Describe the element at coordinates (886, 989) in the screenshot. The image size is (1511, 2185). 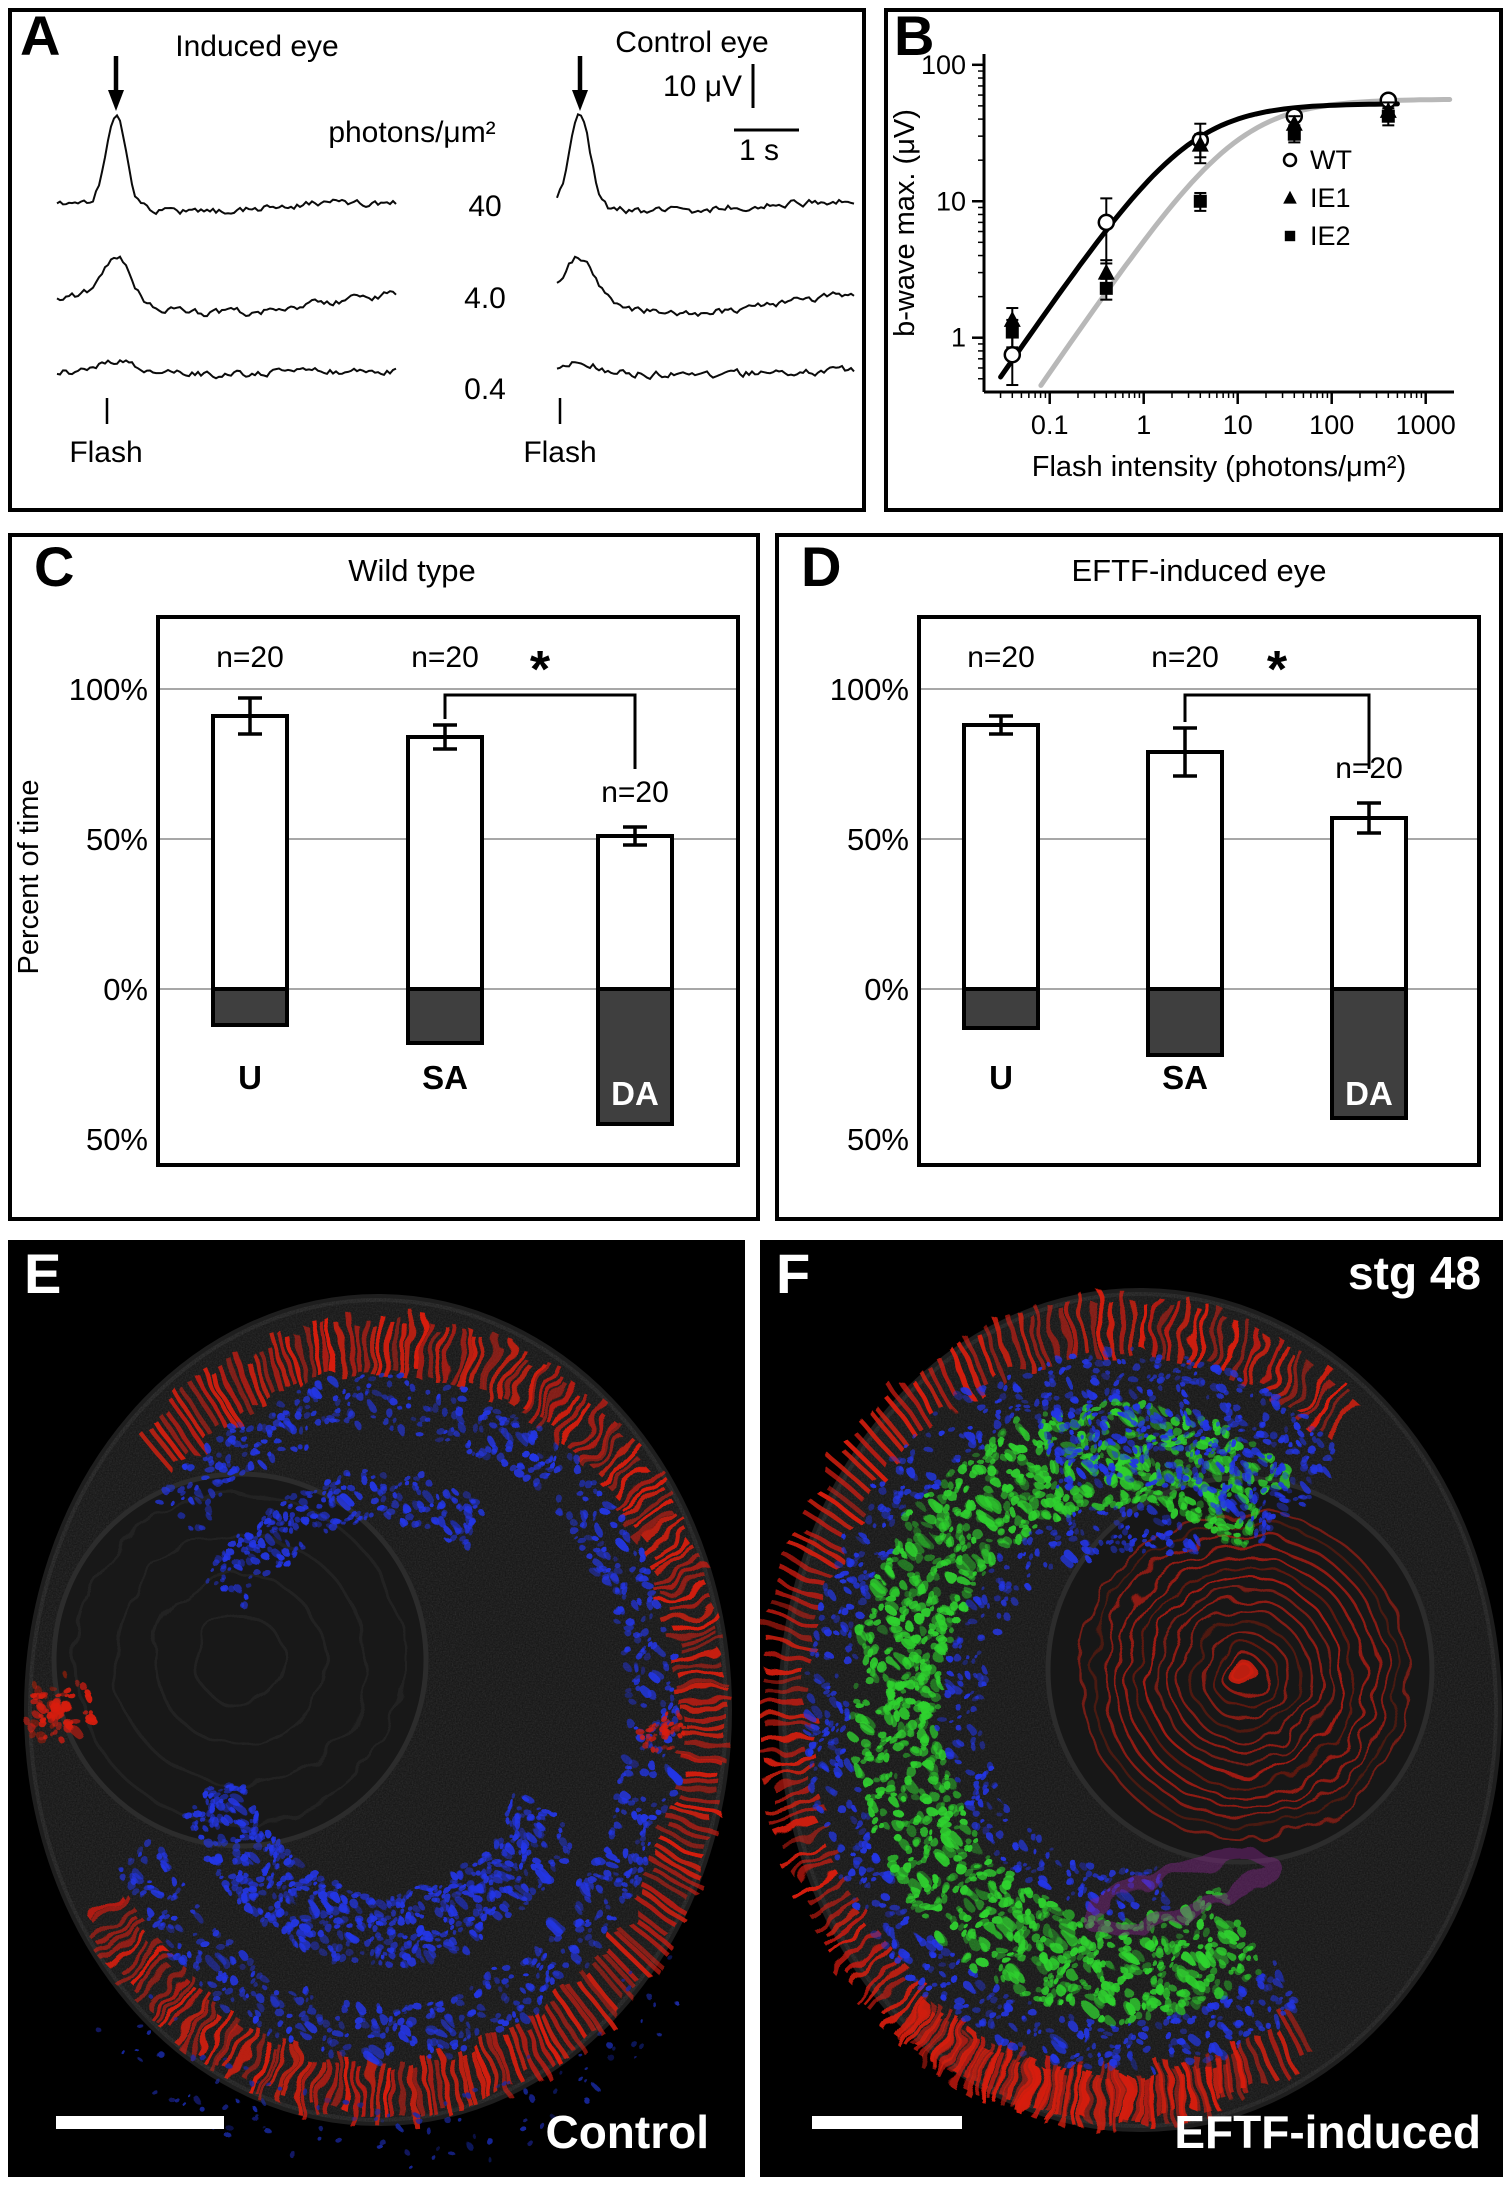
I see `y-tick-label: 0%` at that location.